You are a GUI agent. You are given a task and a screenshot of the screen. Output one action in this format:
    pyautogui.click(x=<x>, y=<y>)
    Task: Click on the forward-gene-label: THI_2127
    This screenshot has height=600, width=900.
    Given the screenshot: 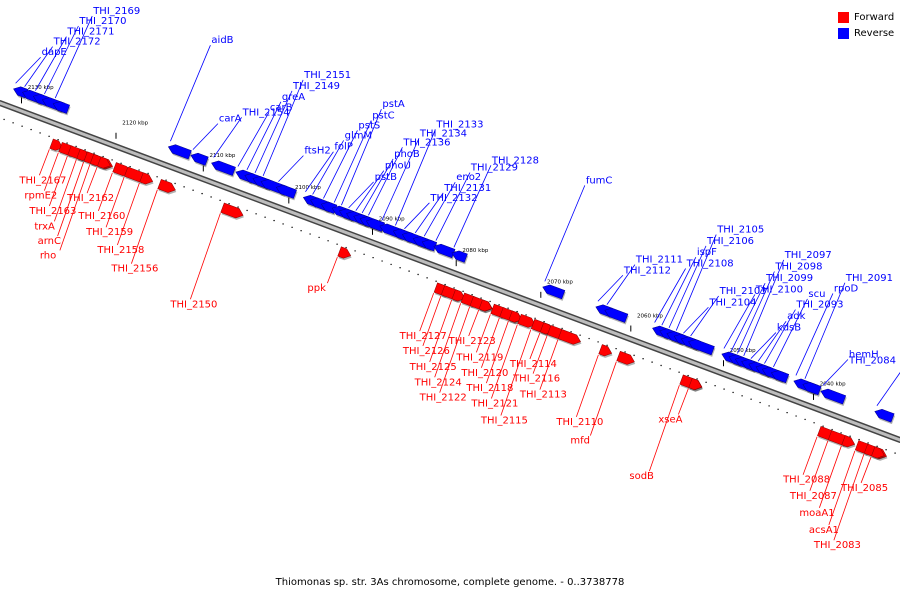 What is the action you would take?
    pyautogui.click(x=423, y=336)
    